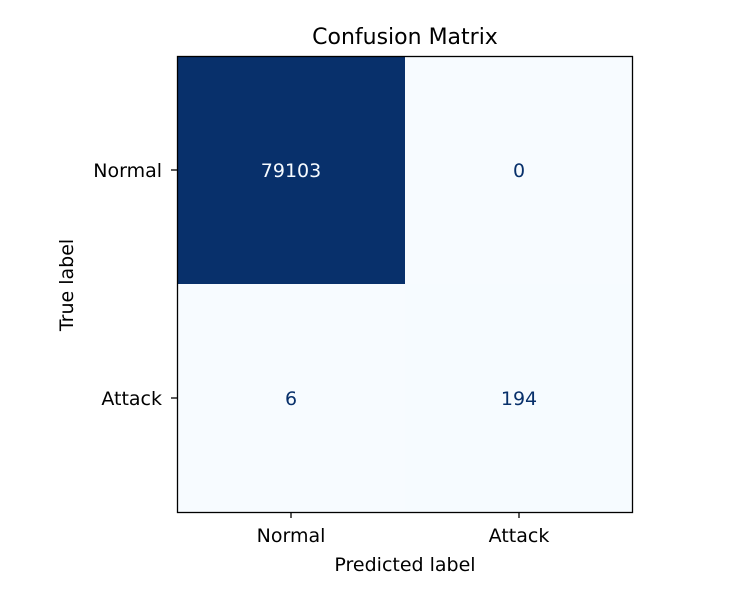  I want to click on cell-value-label: 194, so click(519, 399).